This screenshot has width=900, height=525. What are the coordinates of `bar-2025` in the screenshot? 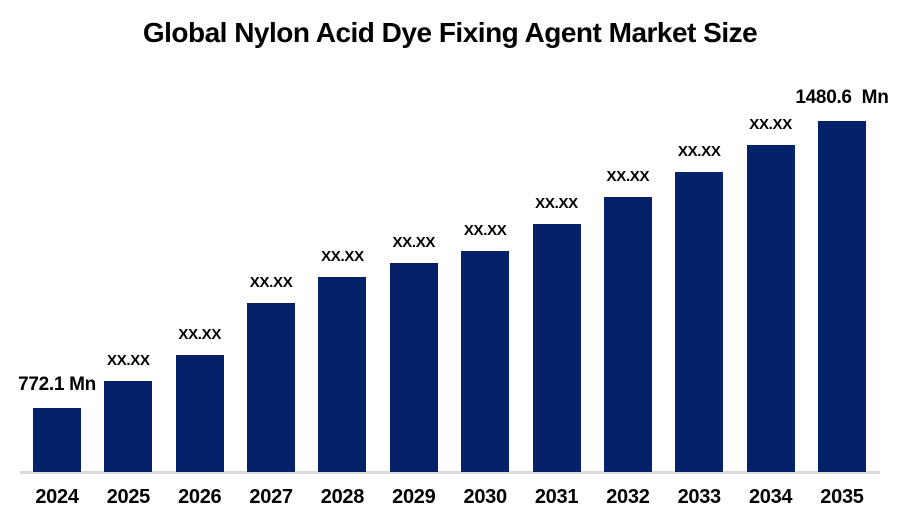 It's located at (128, 426).